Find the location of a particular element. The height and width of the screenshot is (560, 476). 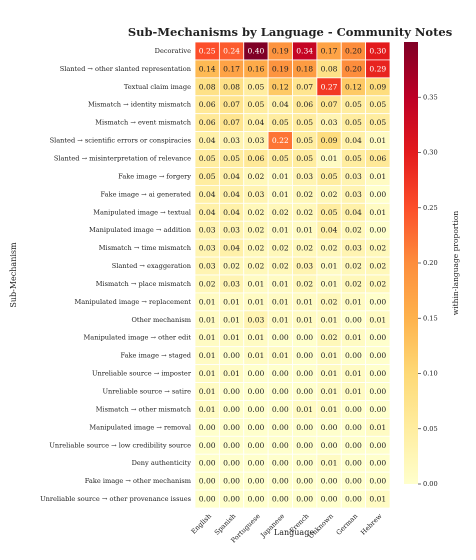

colorbar-tick-label: 0.05 is located at coordinates (430, 429).